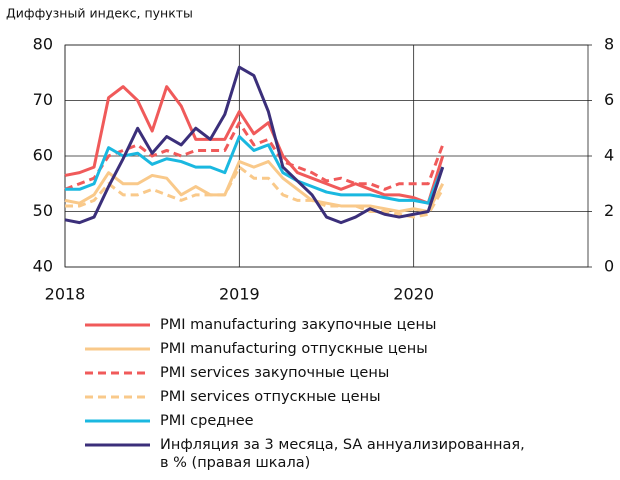 The image size is (620, 480). What do you see at coordinates (609, 155) in the screenshot?
I see `y2-tick-label: 4` at bounding box center [609, 155].